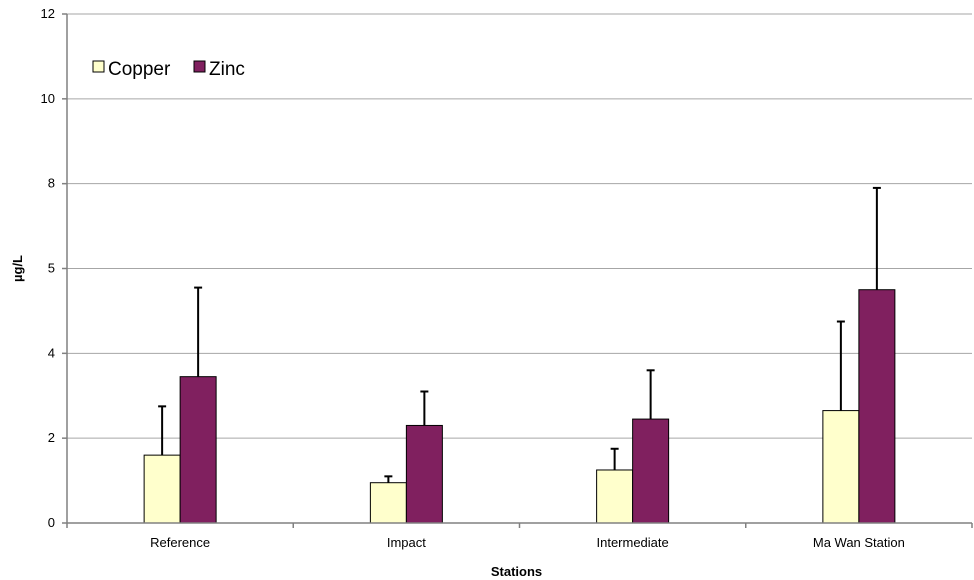 Image resolution: width=974 pixels, height=580 pixels. I want to click on legend-item-copper: Copper, so click(131, 69).